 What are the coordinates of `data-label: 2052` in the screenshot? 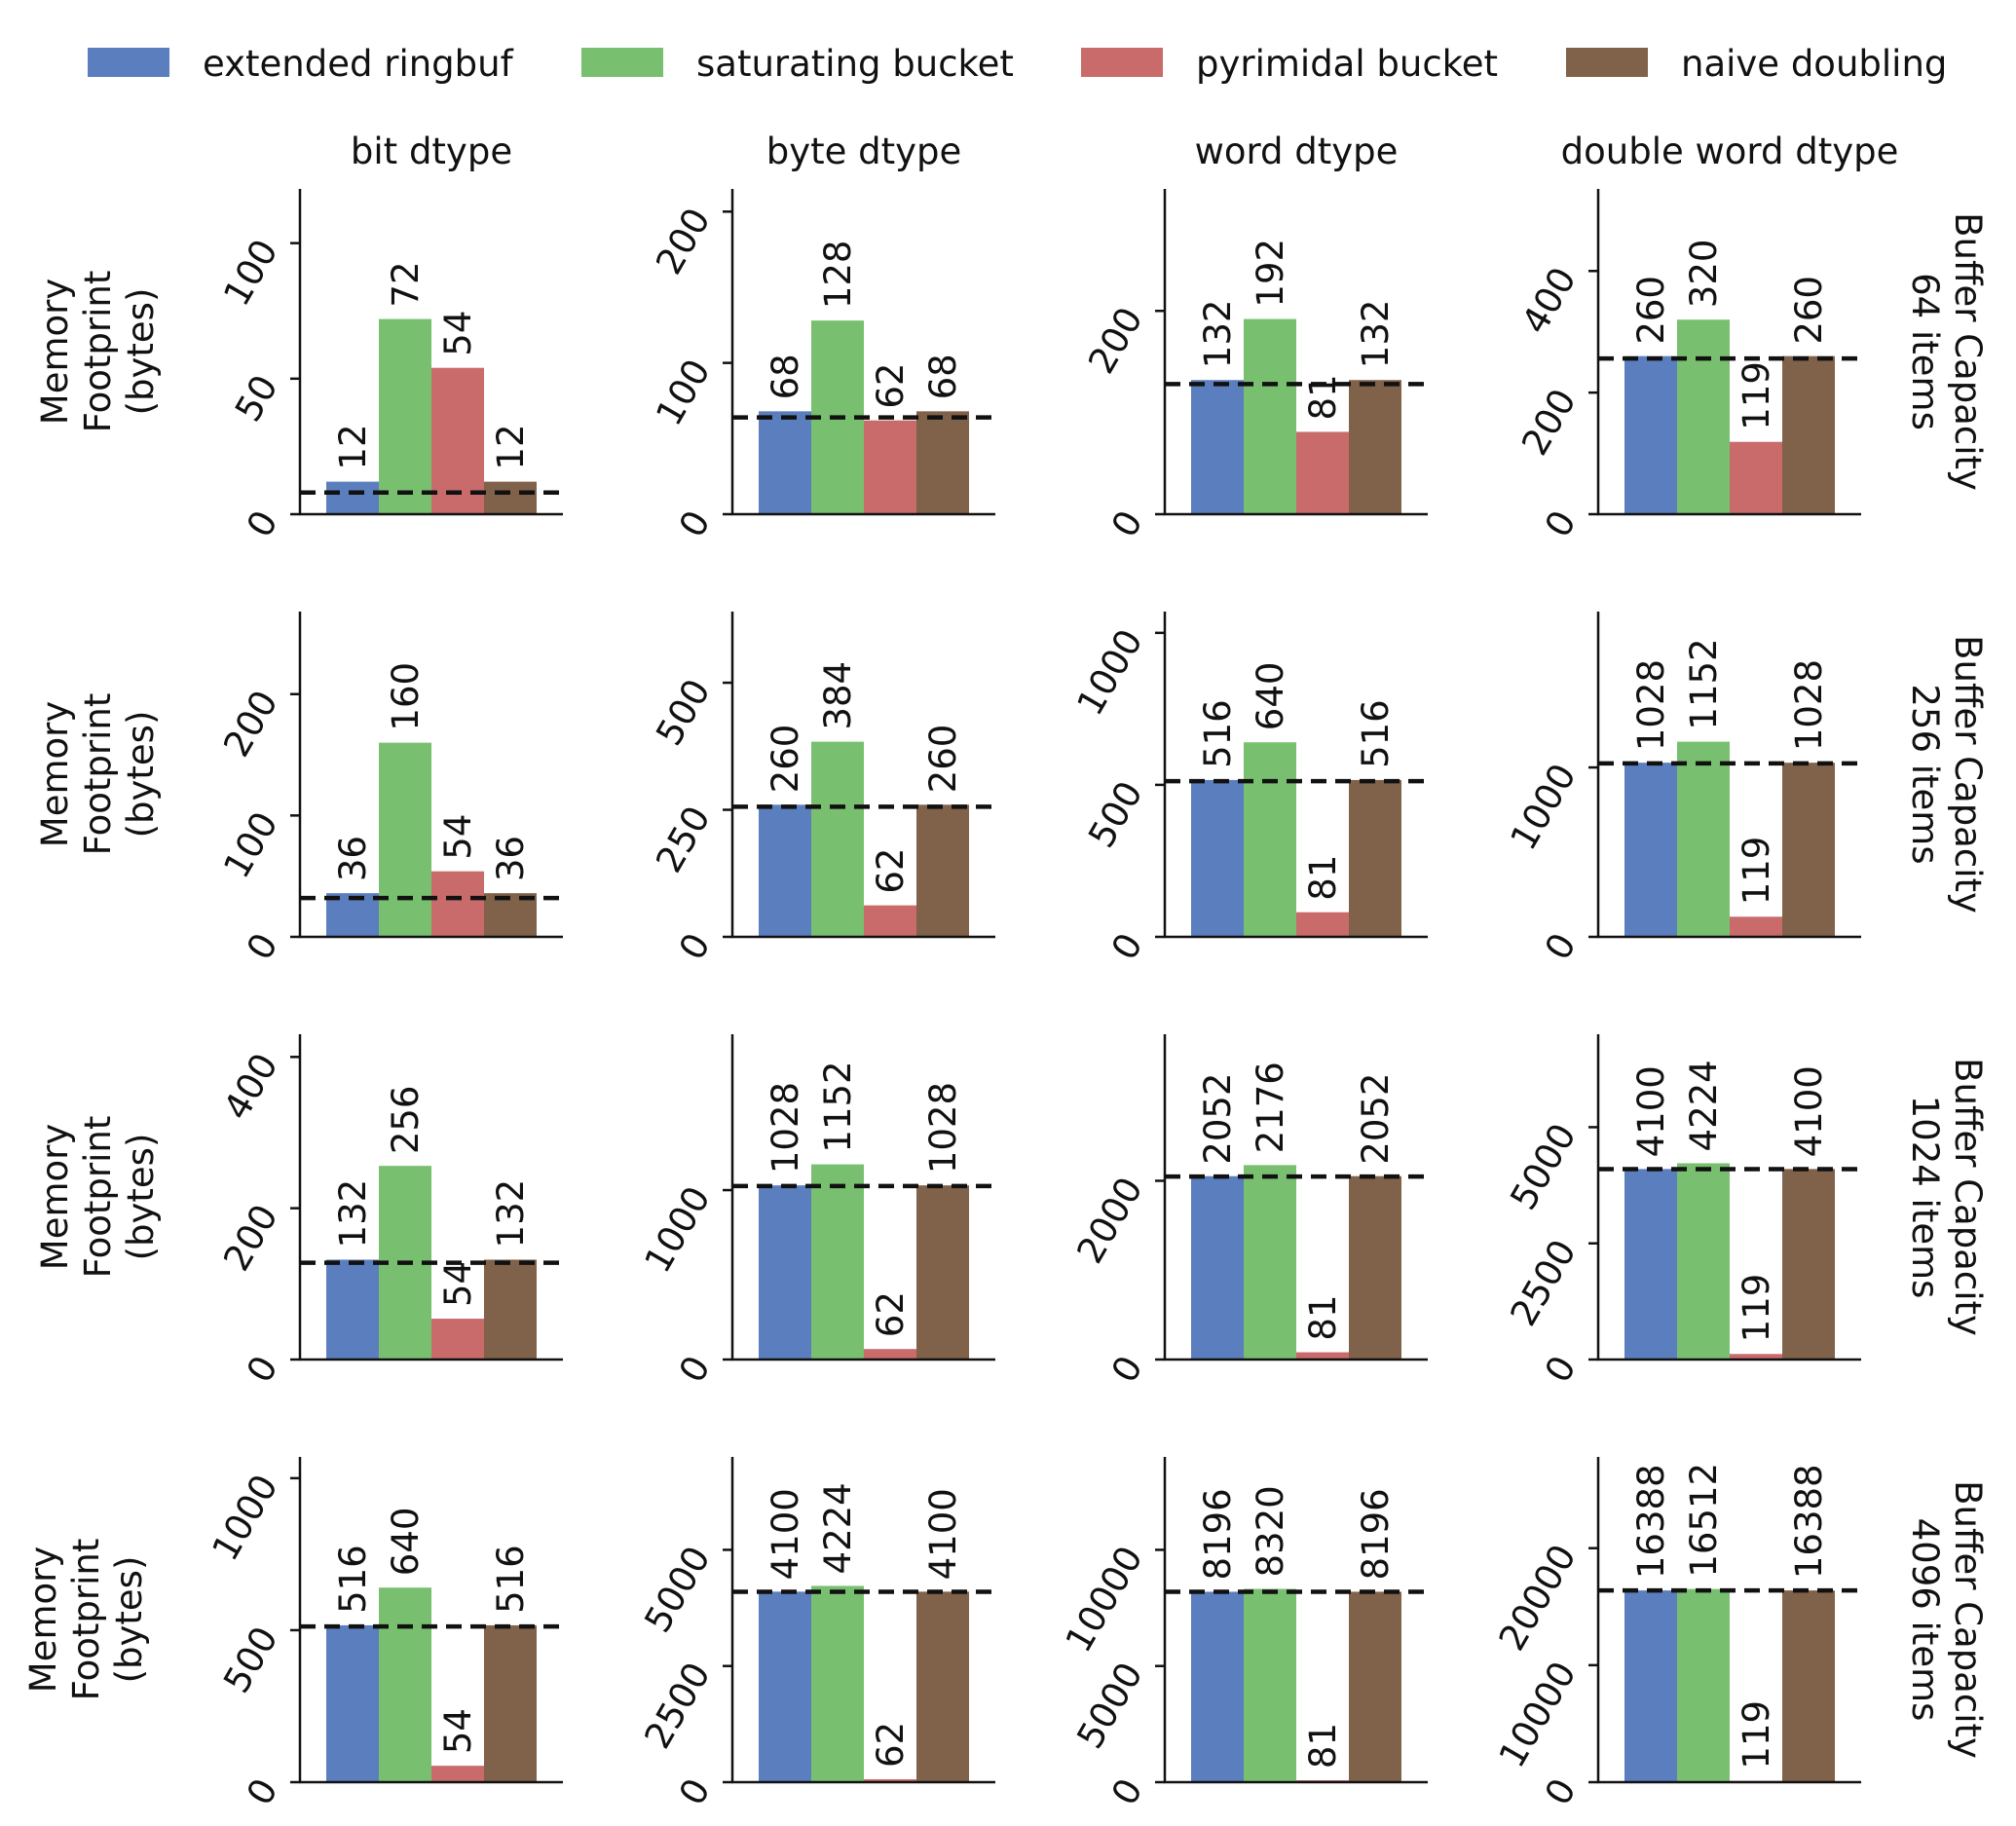 It's located at (1376, 1119).